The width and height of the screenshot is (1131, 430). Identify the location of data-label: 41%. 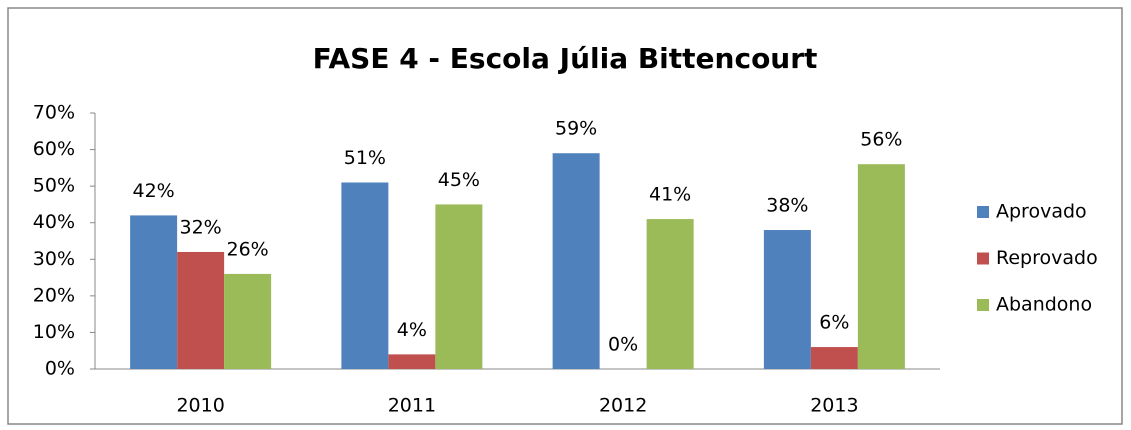
(670, 195).